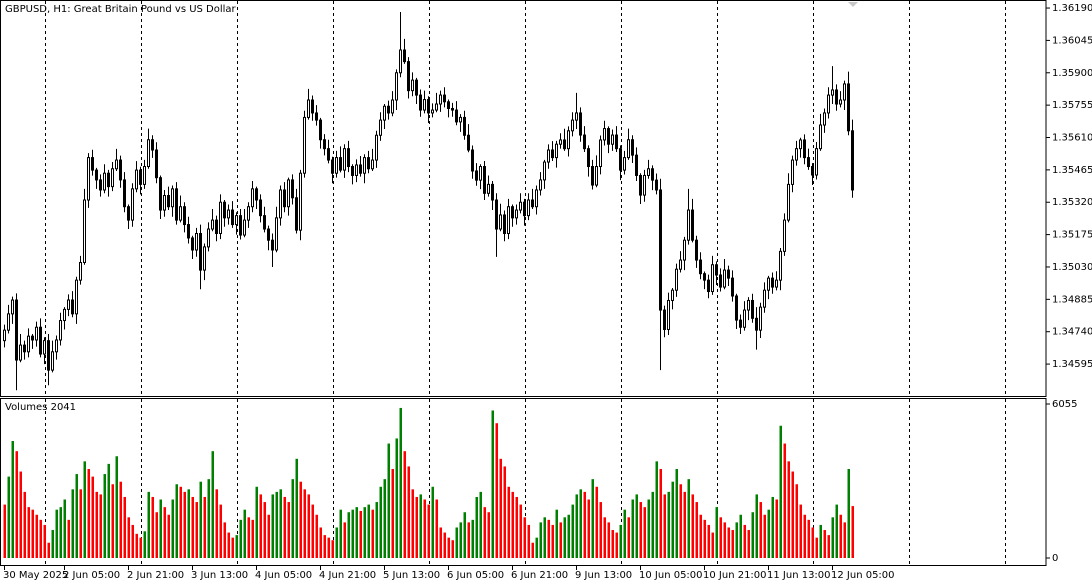 The width and height of the screenshot is (1092, 583). What do you see at coordinates (671, 575) in the screenshot?
I see `x-tick-label: 10 Jun 05:00` at bounding box center [671, 575].